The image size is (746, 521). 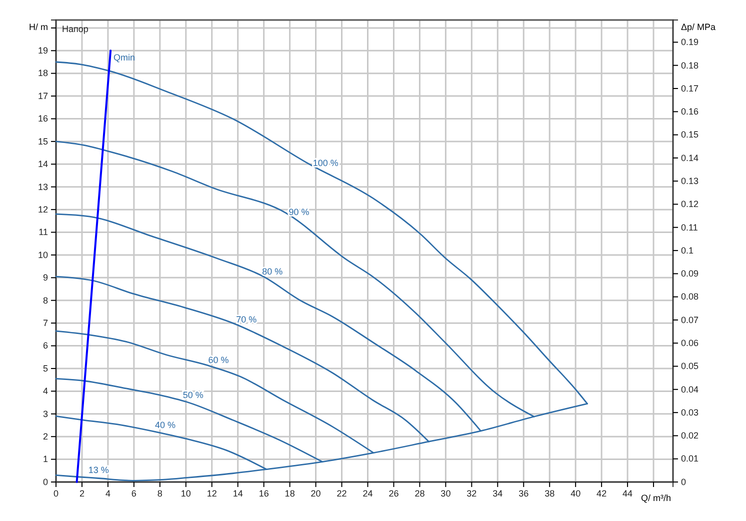 I want to click on y2-axis-title: Δp/ MPa, so click(x=698, y=27).